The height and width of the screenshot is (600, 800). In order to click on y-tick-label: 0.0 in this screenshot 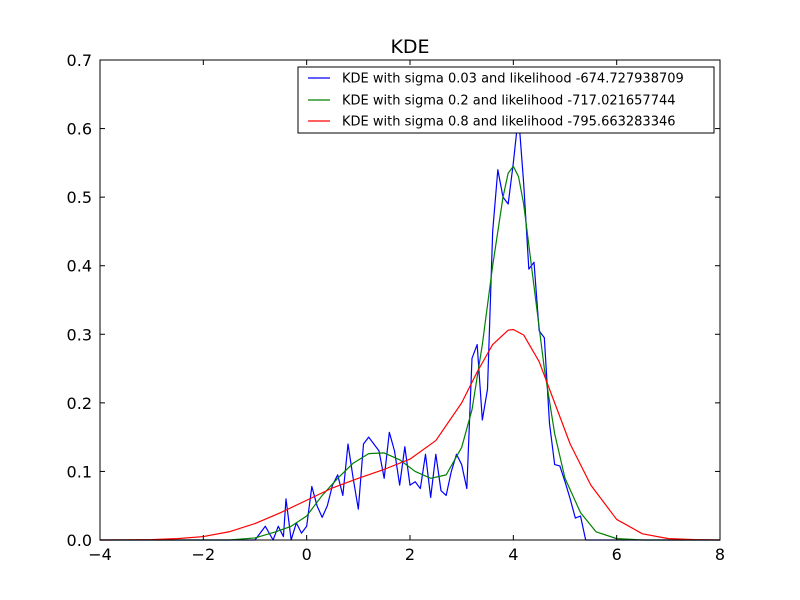, I will do `click(79, 540)`.